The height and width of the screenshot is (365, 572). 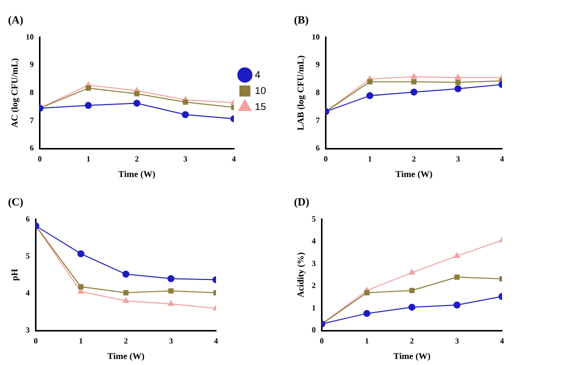 I want to click on chart-title: (D), so click(x=302, y=202).